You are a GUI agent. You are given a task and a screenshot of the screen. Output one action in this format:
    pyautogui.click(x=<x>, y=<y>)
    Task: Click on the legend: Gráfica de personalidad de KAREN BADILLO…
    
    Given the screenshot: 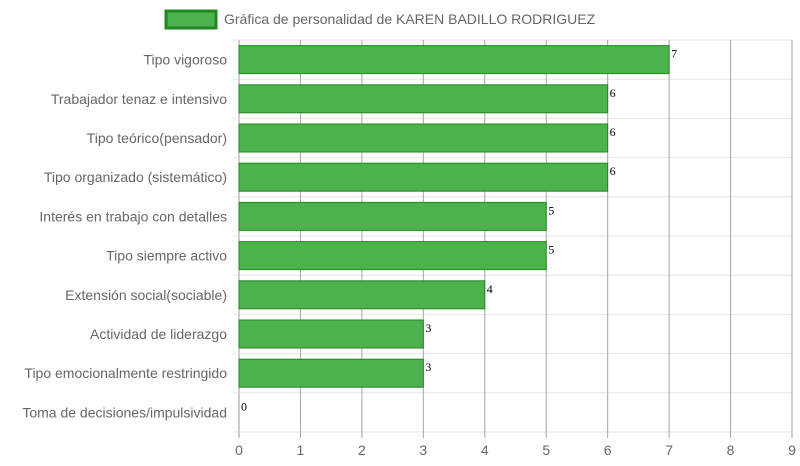 What is the action you would take?
    pyautogui.click(x=380, y=19)
    